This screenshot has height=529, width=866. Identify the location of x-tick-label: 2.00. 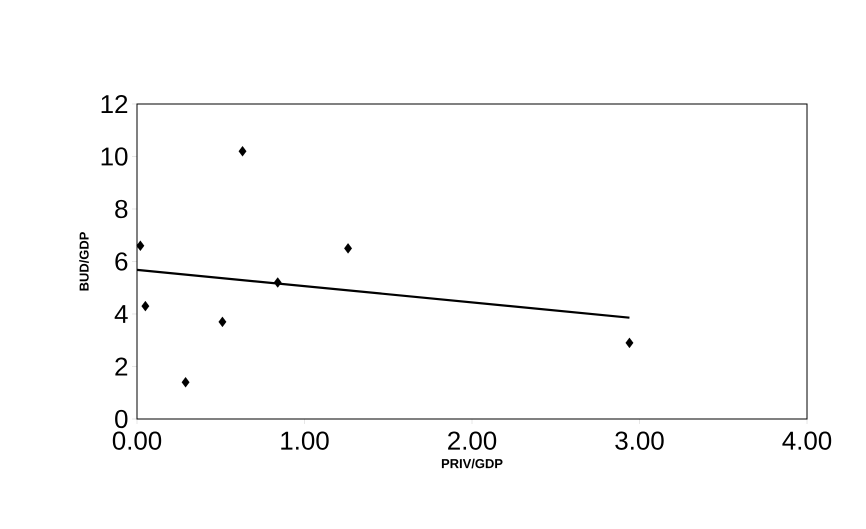
(472, 441).